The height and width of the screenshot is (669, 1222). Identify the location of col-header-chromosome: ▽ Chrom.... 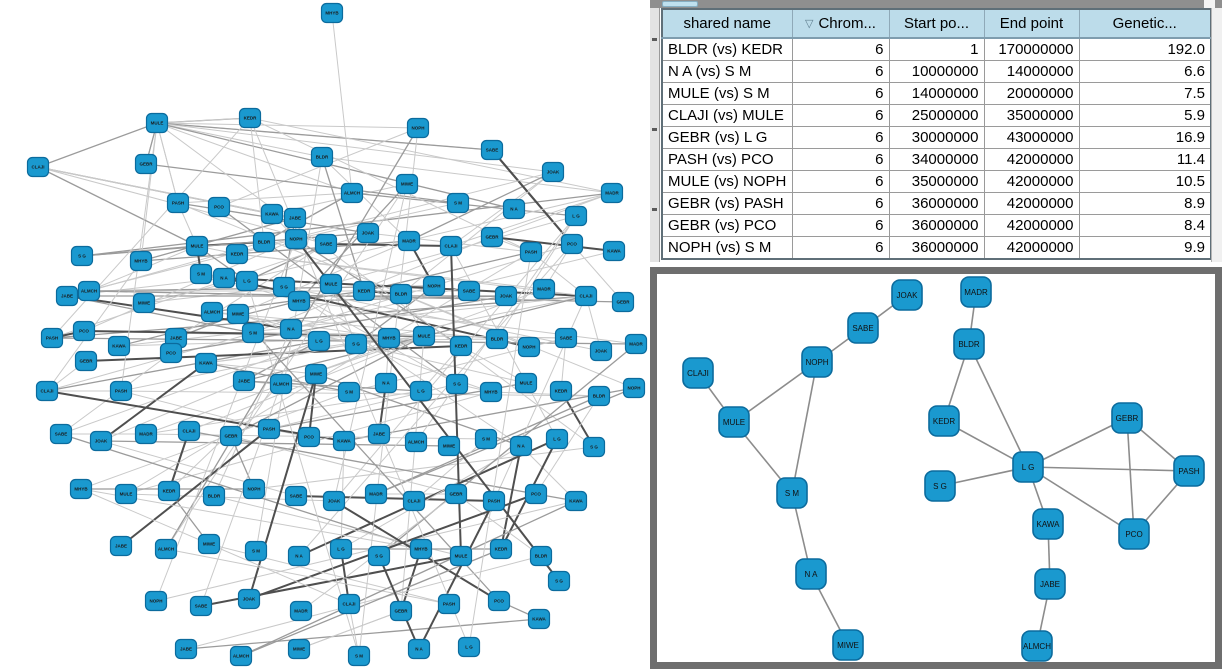
(840, 23).